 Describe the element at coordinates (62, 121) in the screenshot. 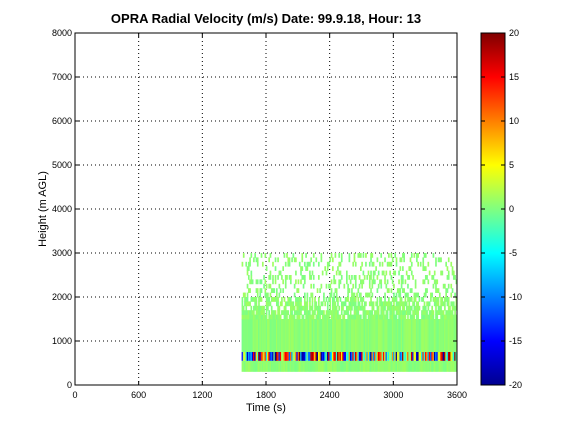

I see `y-tick-label: 6000` at that location.